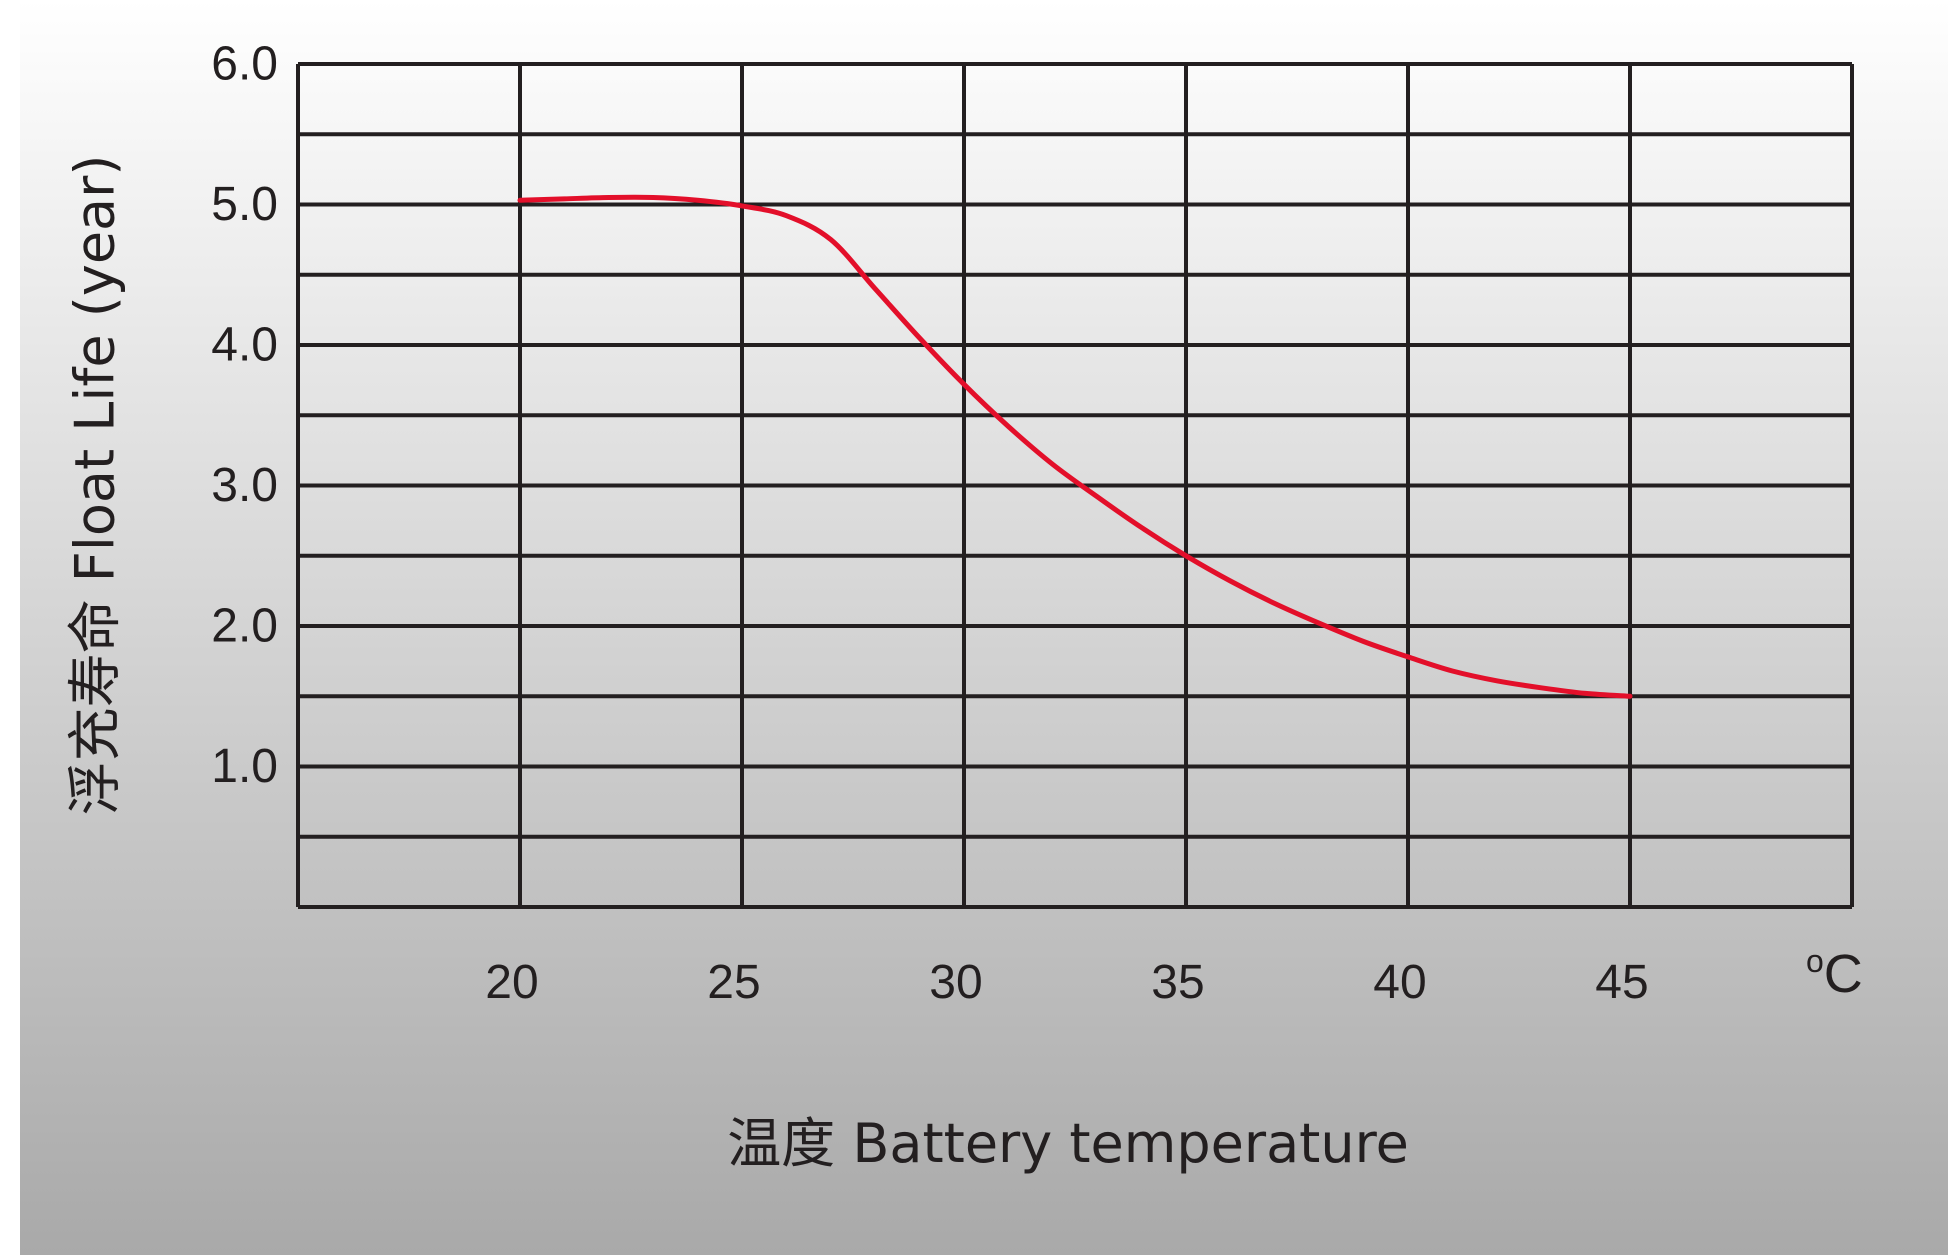  I want to click on y-tick-label: 2.0, so click(244, 626).